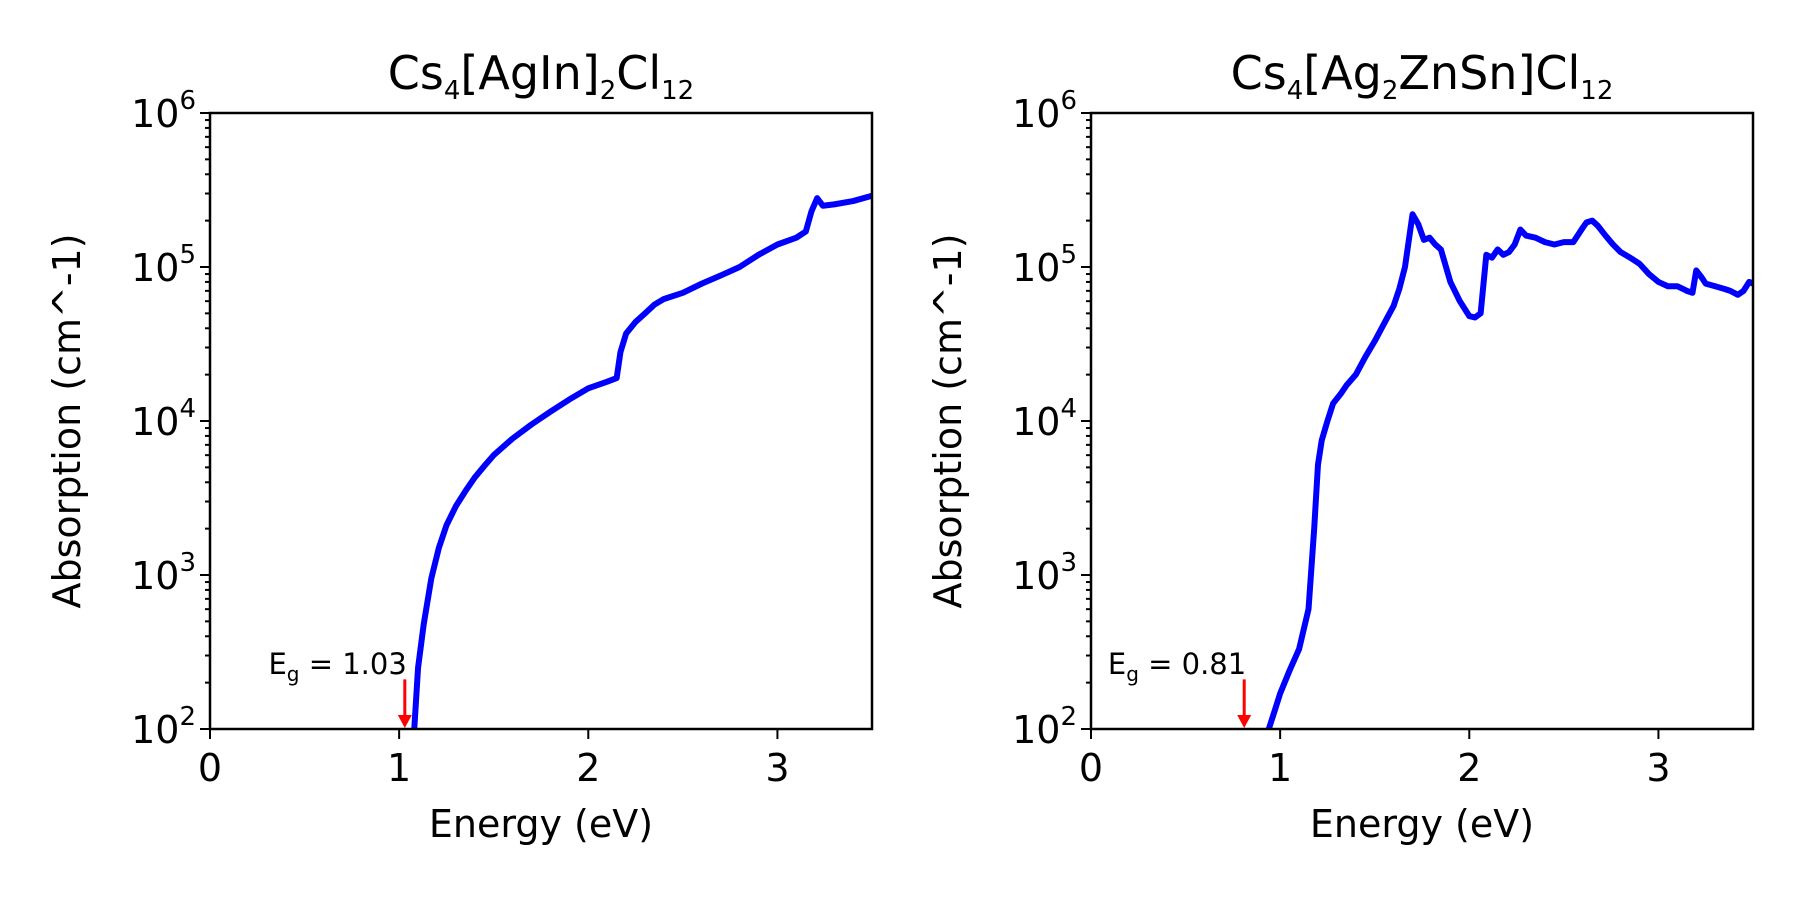 This screenshot has width=1800, height=900. I want to click on bandgap-label: Eg = 1.03, so click(337, 666).